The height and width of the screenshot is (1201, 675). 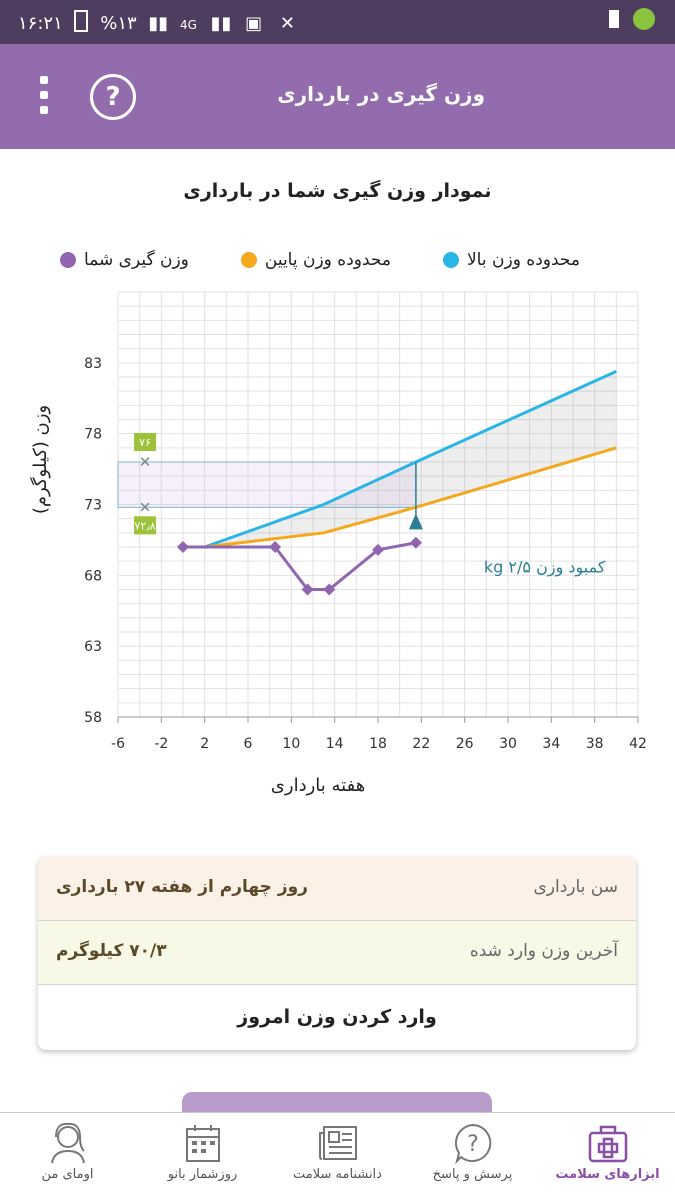 What do you see at coordinates (248, 260) in the screenshot?
I see `legend-dot-lower` at bounding box center [248, 260].